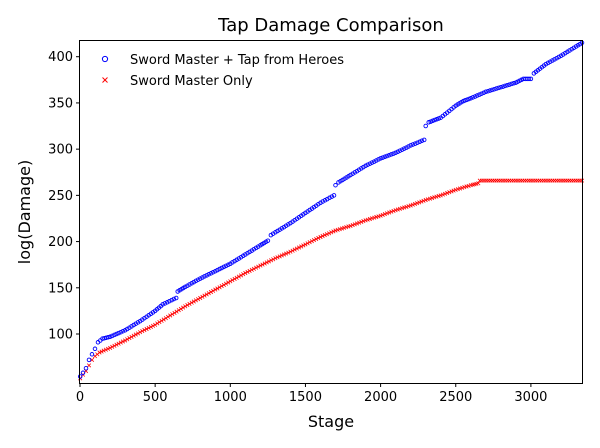 The image size is (600, 448). Describe the element at coordinates (60, 57) in the screenshot. I see `y-tick-label: 400` at that location.